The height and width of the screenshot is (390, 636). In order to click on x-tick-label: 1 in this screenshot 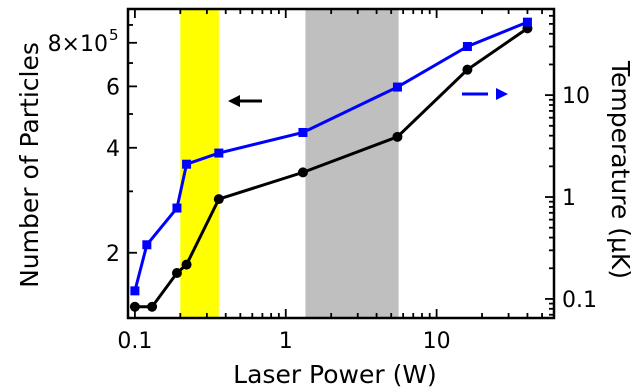, I will do `click(286, 341)`.